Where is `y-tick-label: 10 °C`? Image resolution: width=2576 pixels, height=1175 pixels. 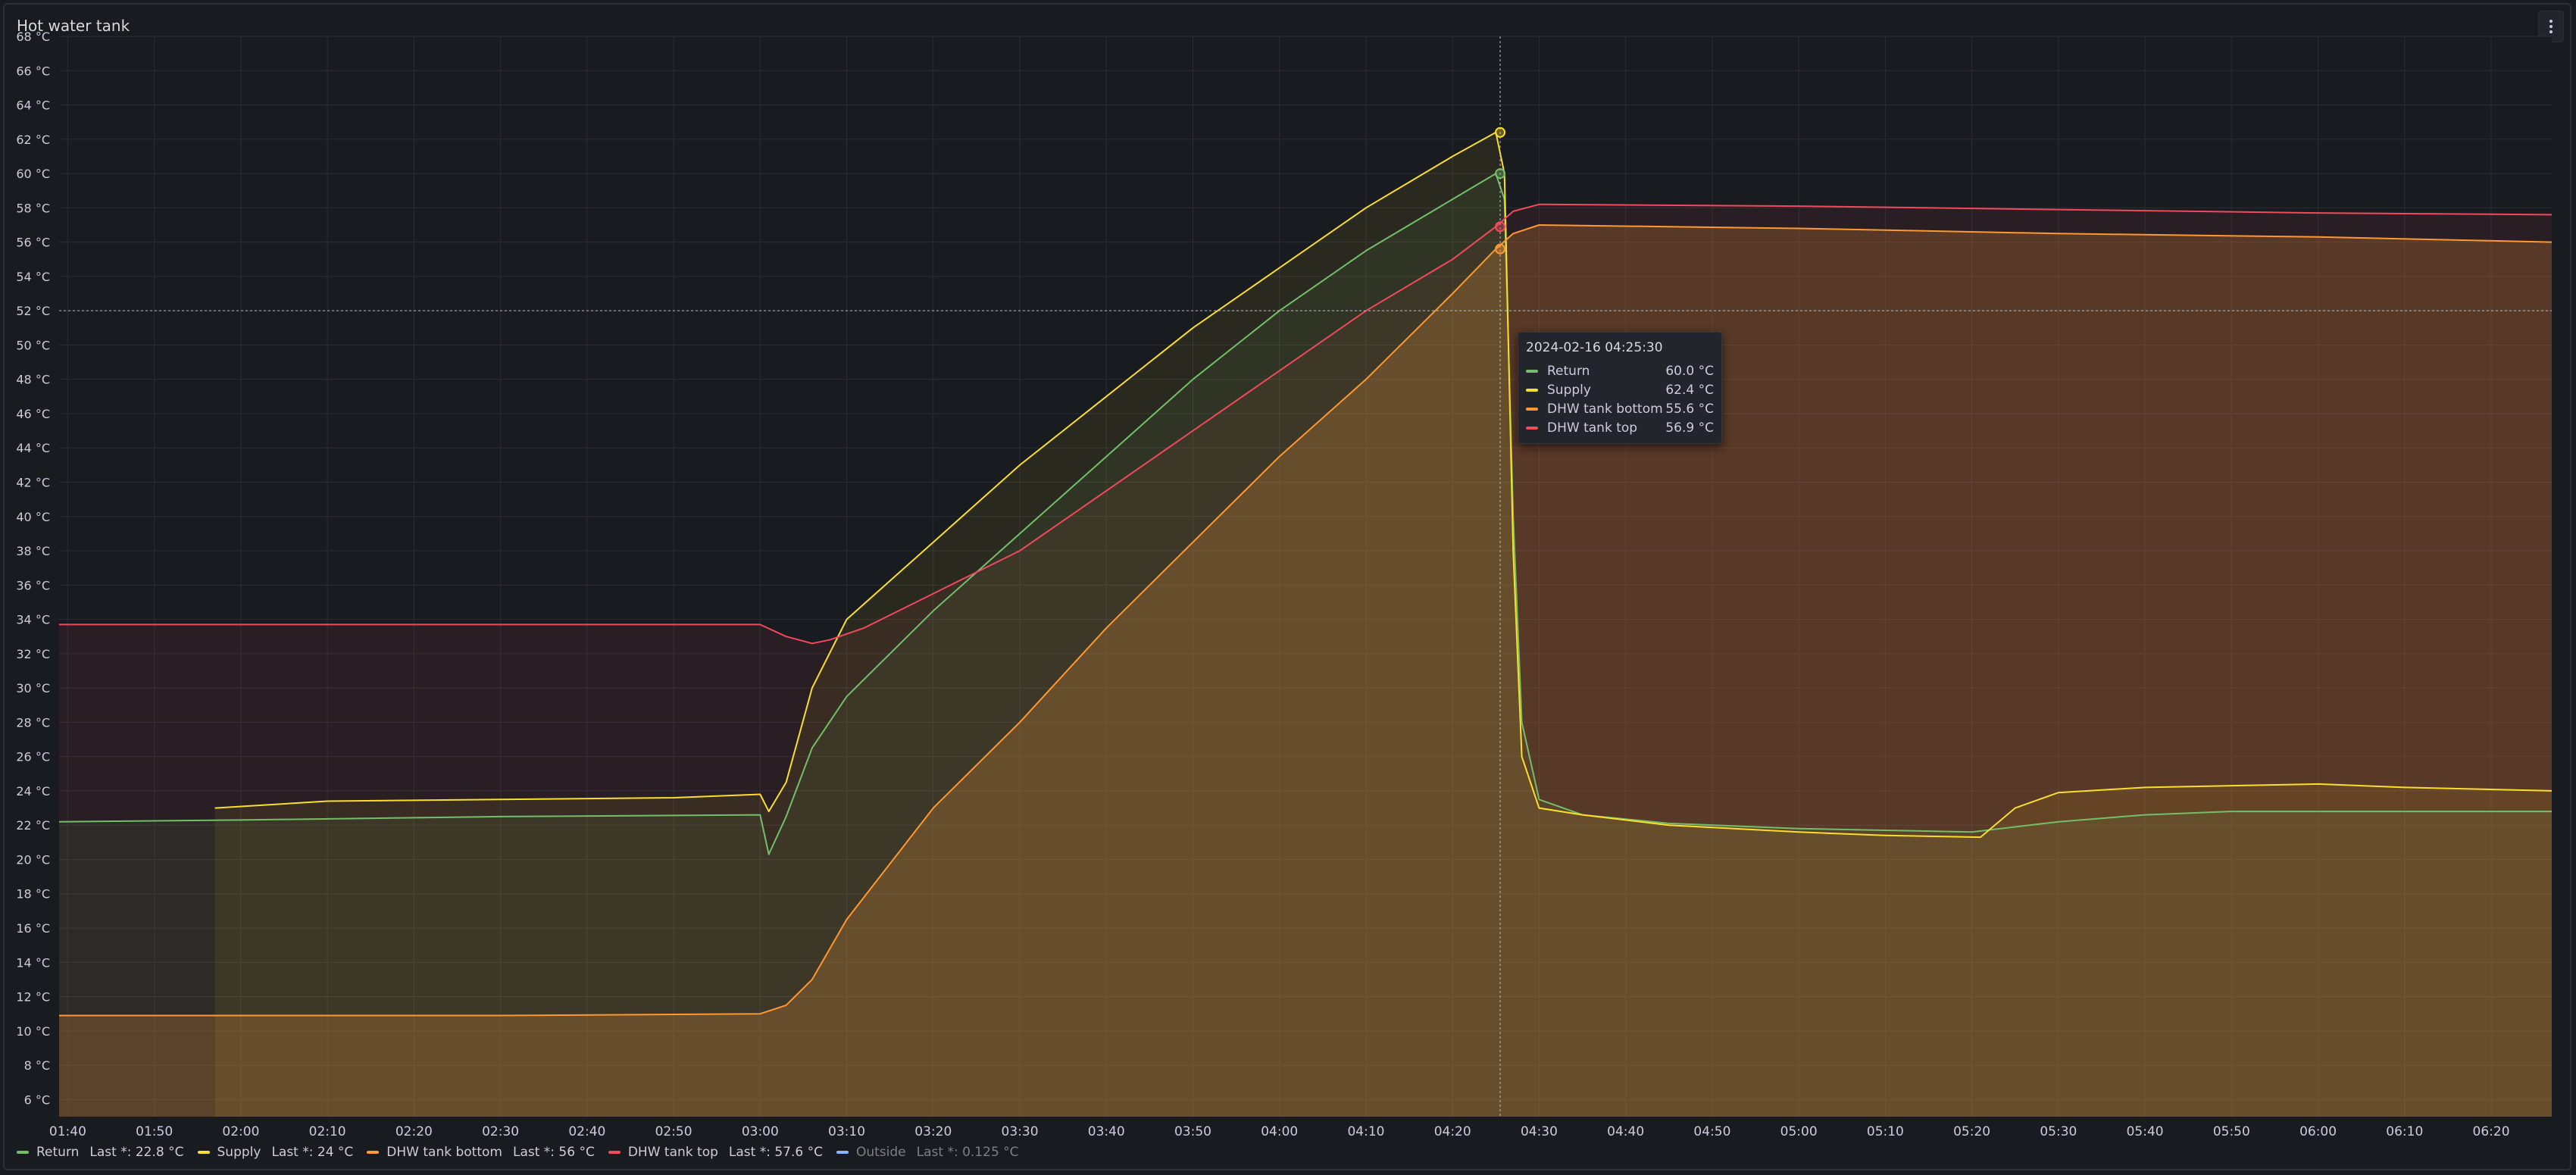
y-tick-label: 10 °C is located at coordinates (33, 1031).